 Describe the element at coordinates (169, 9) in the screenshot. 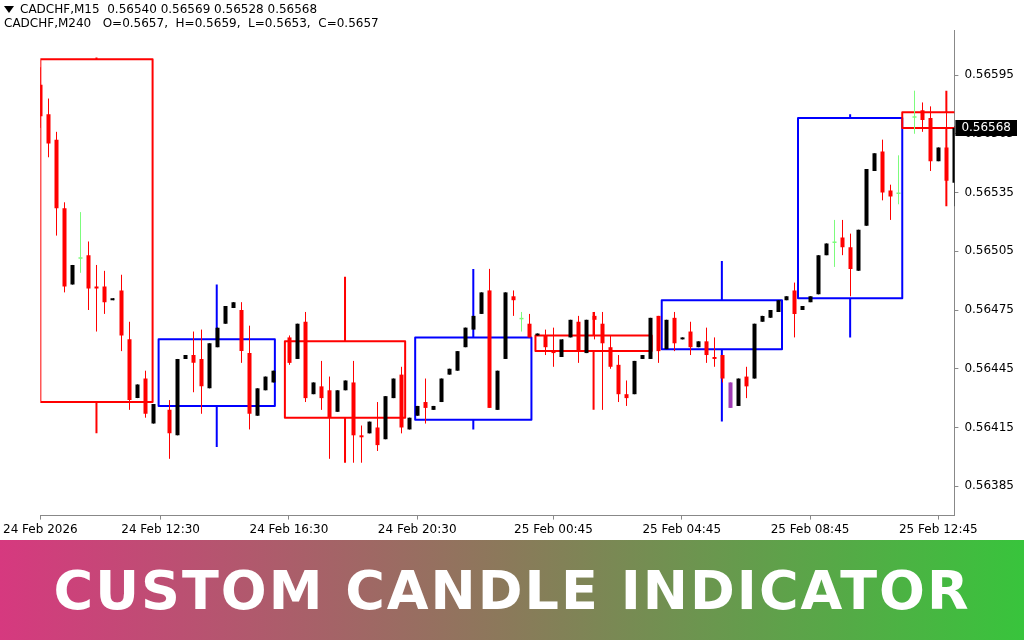

I see `text: CADCHF,M15 0.56540 0.56569 0.56528 0.56568` at that location.